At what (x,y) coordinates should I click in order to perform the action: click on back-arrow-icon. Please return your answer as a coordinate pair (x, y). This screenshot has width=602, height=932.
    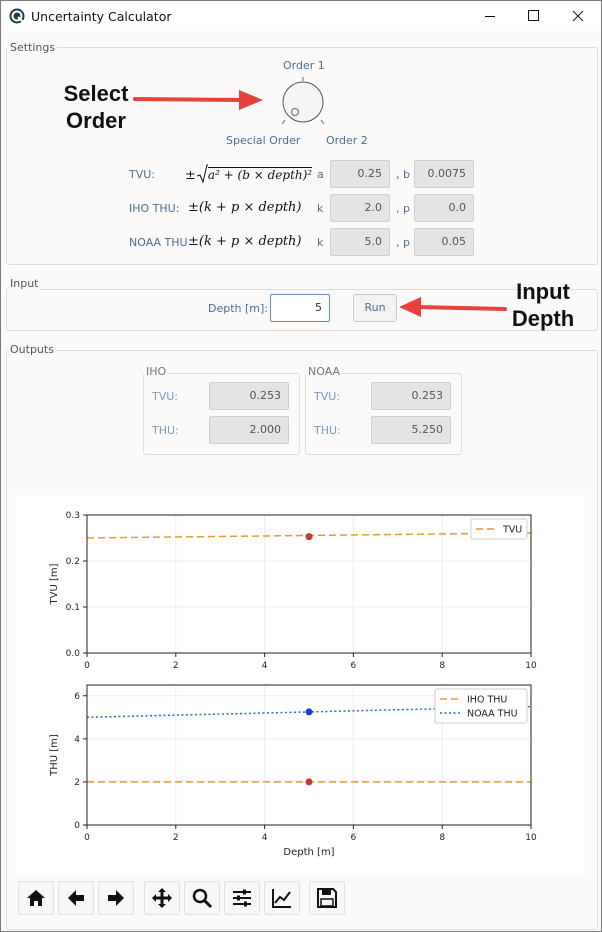
    Looking at the image, I should click on (76, 898).